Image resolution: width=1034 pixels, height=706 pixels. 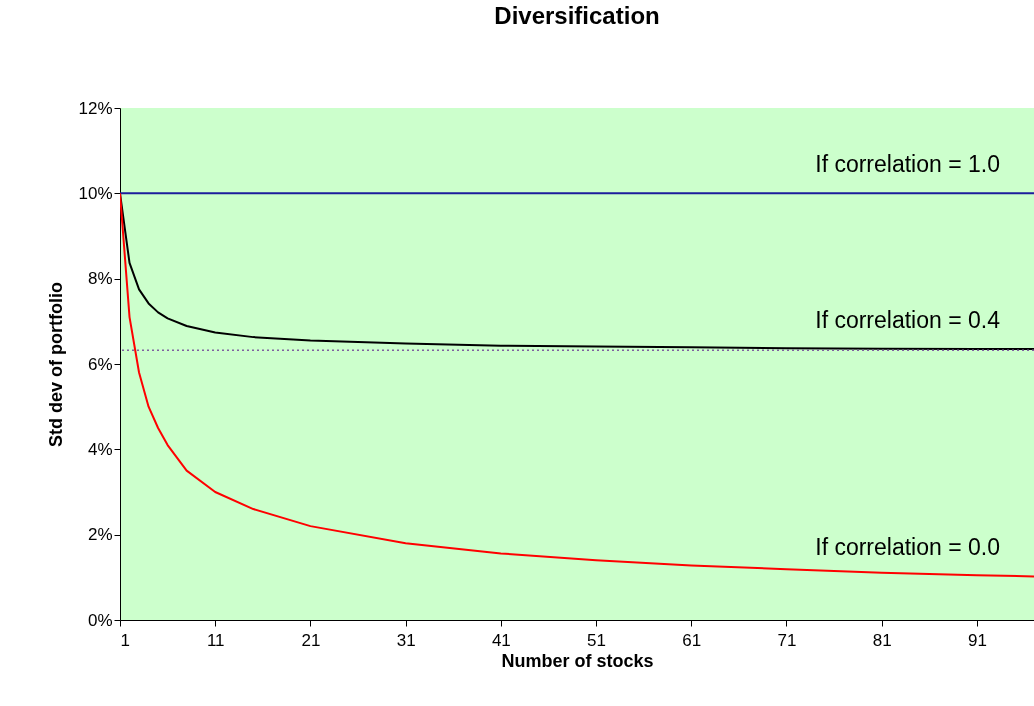 I want to click on x-tick-label: 61, so click(x=692, y=640).